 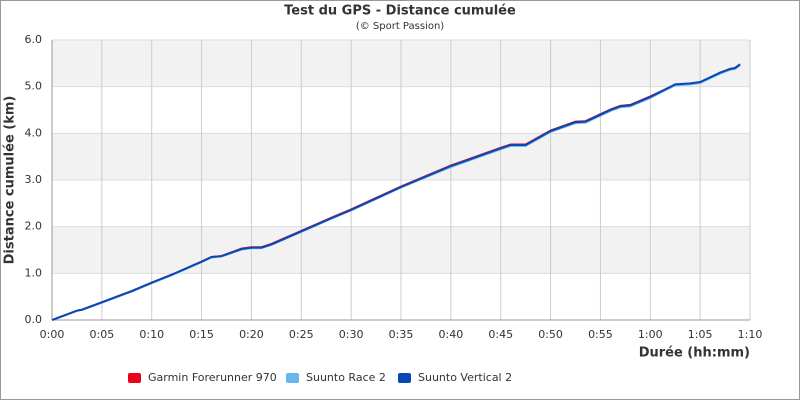 What do you see at coordinates (10, 180) in the screenshot?
I see `y-axis-title: Distance cumulée (km)` at bounding box center [10, 180].